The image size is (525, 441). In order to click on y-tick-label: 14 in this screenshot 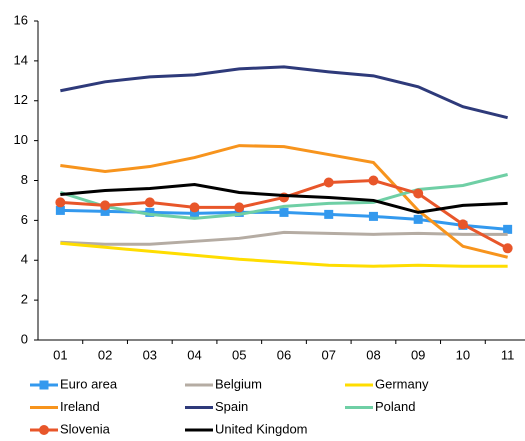, I will do `click(21, 59)`.